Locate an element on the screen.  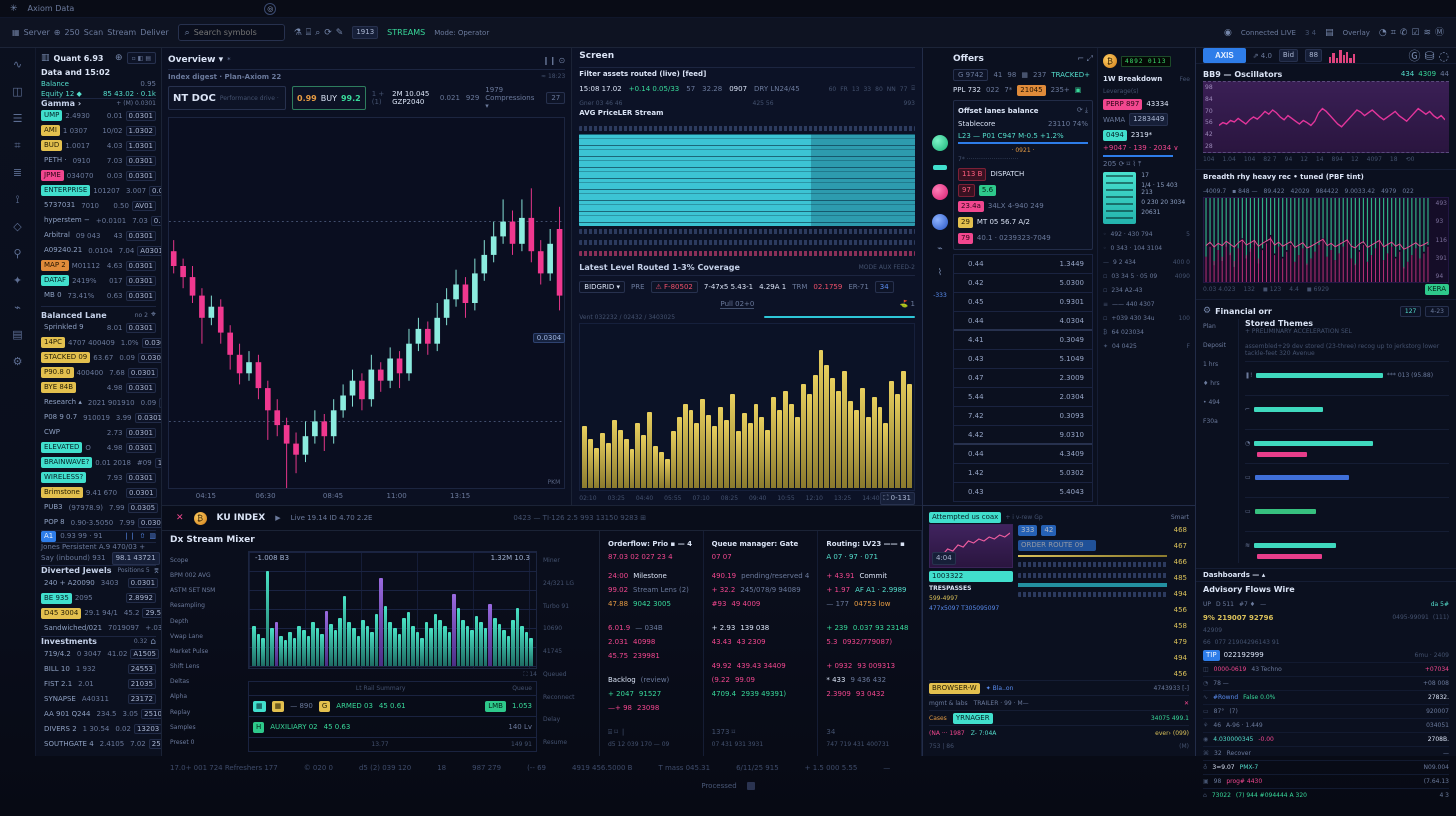
x-axis-chip: ⛶ 0-131 is located at coordinates (897, 498).